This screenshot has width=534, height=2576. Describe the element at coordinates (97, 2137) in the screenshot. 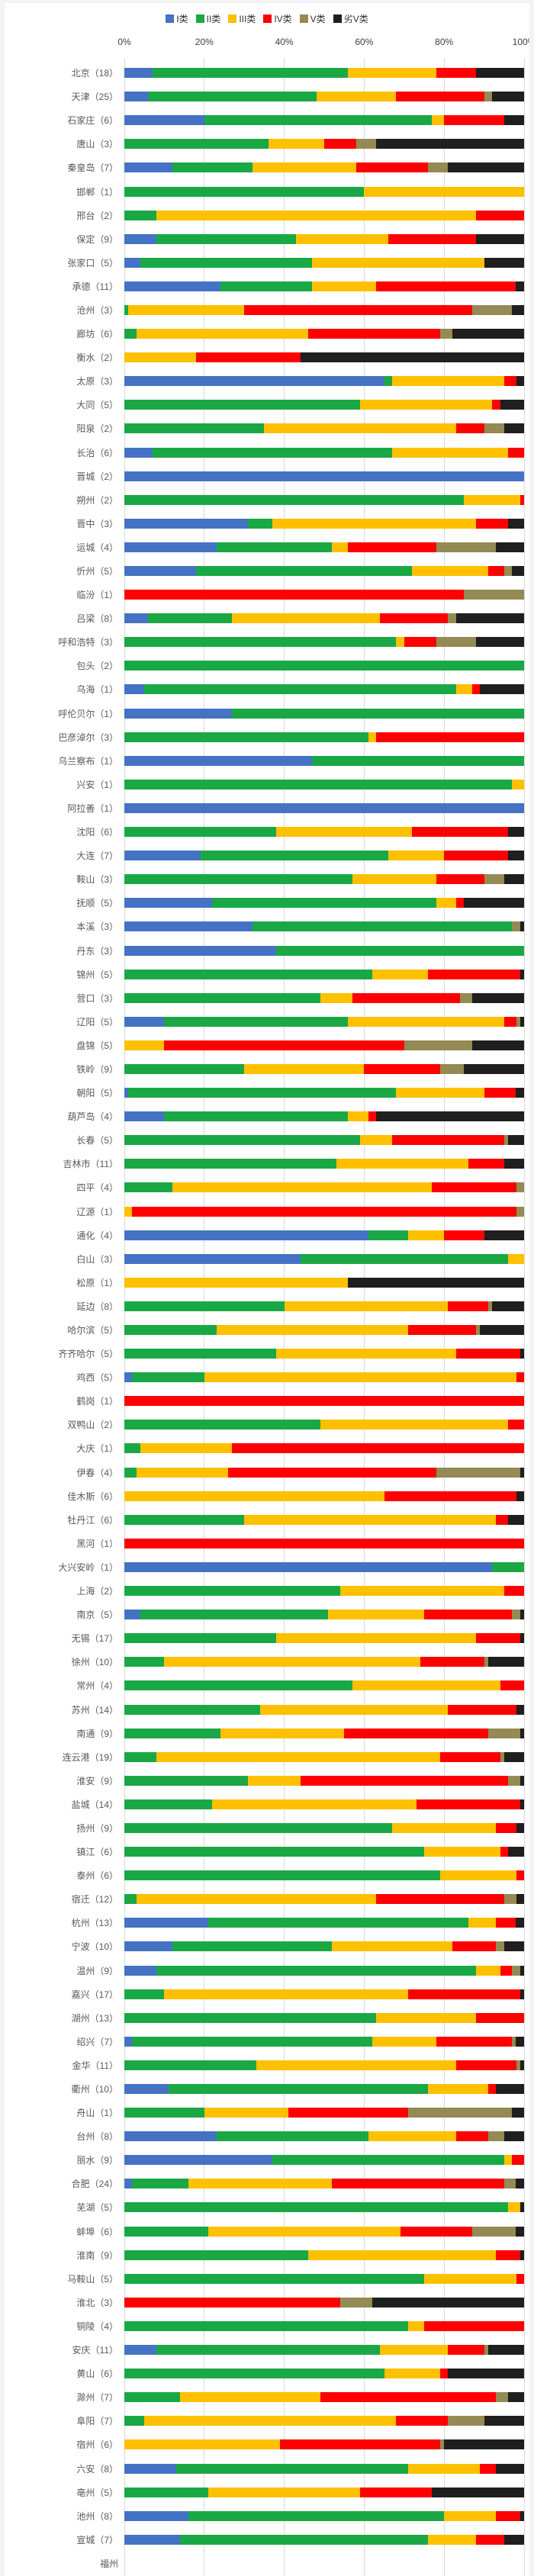

I see `row-label: 台州（8）` at that location.